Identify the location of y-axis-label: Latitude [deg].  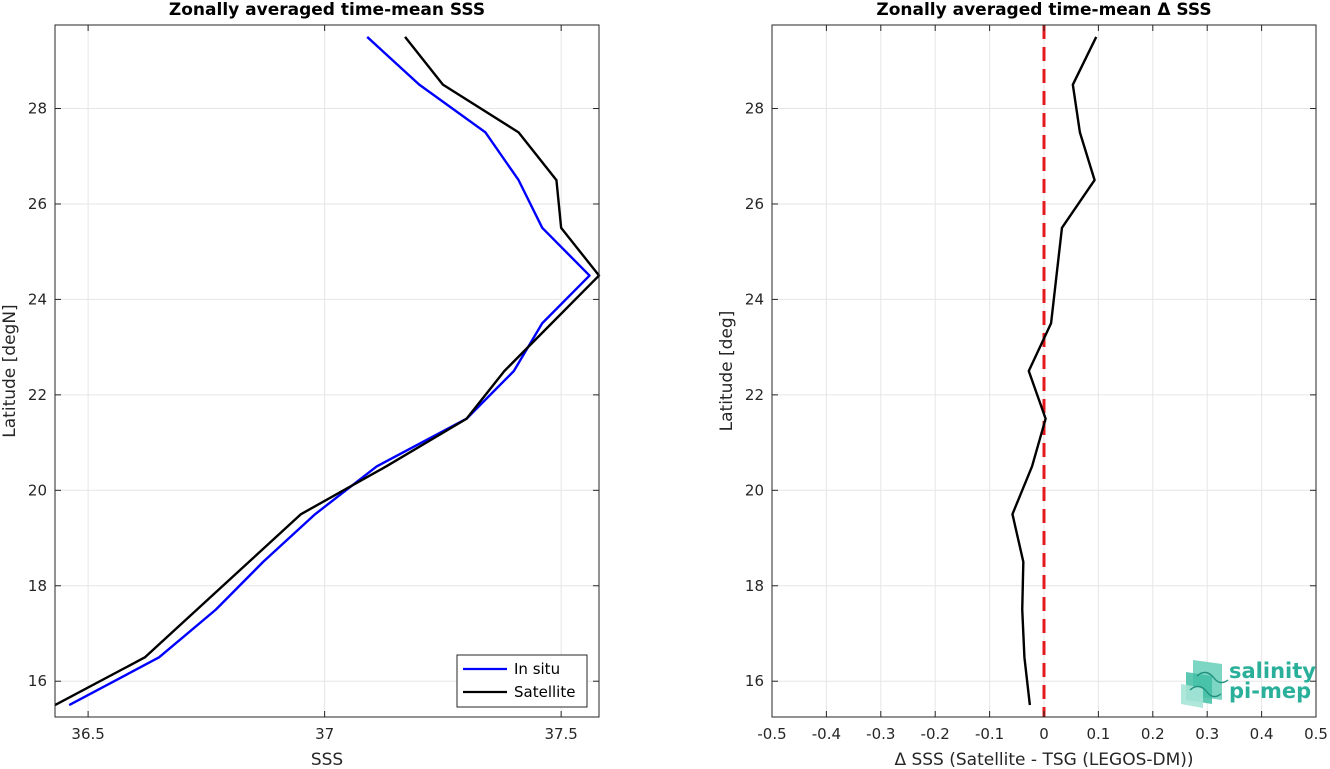
(727, 371).